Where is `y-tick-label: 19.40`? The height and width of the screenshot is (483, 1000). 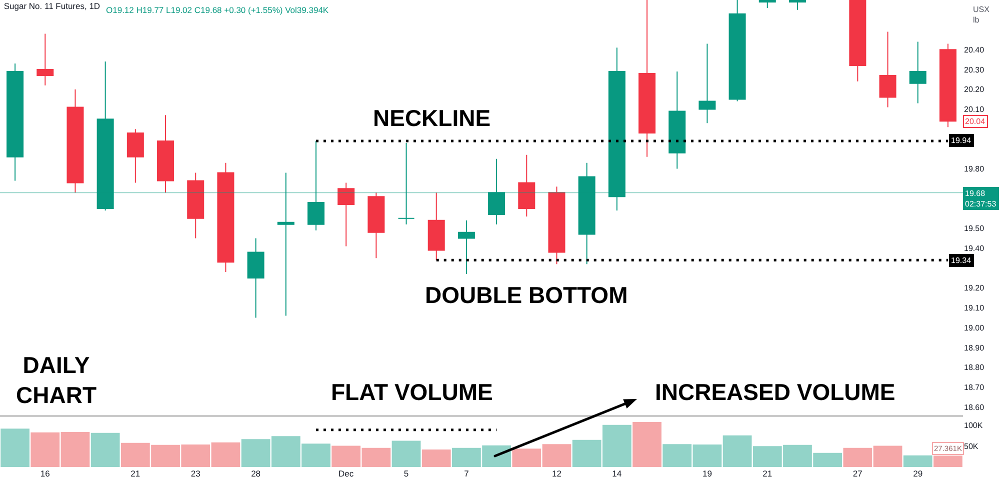 y-tick-label: 19.40 is located at coordinates (974, 249).